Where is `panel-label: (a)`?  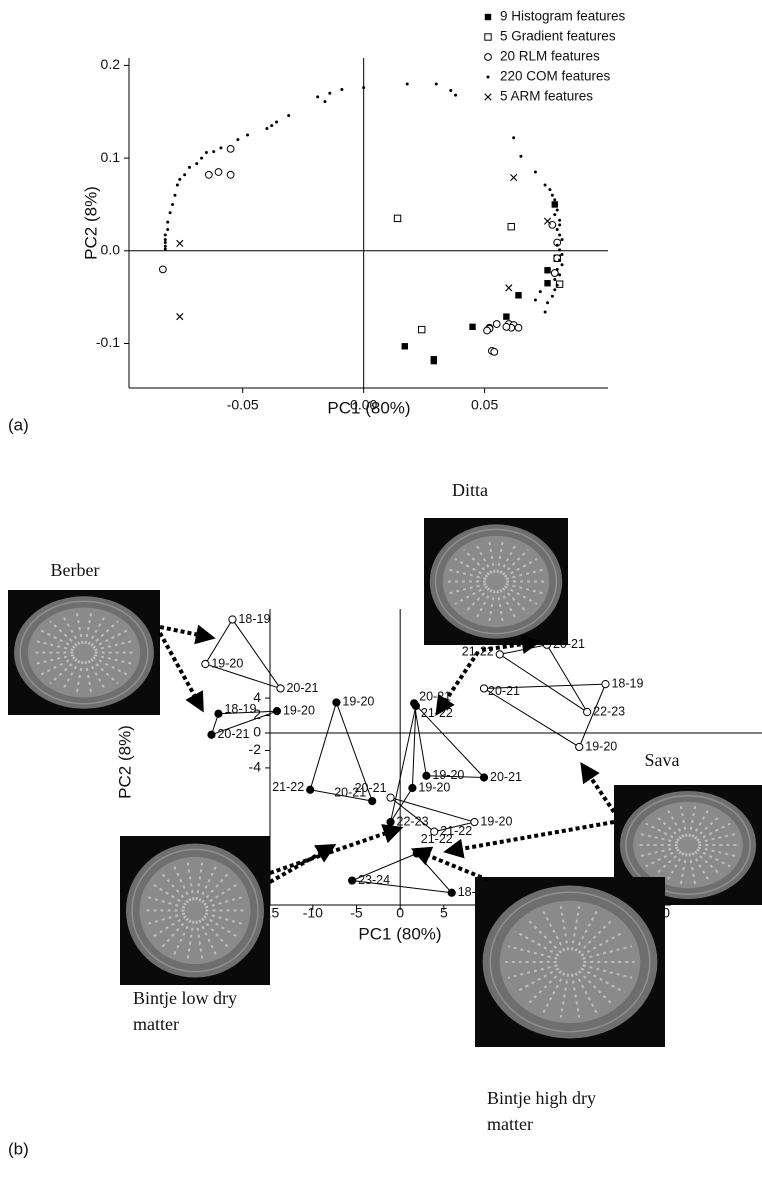
panel-label: (a) is located at coordinates (18, 424).